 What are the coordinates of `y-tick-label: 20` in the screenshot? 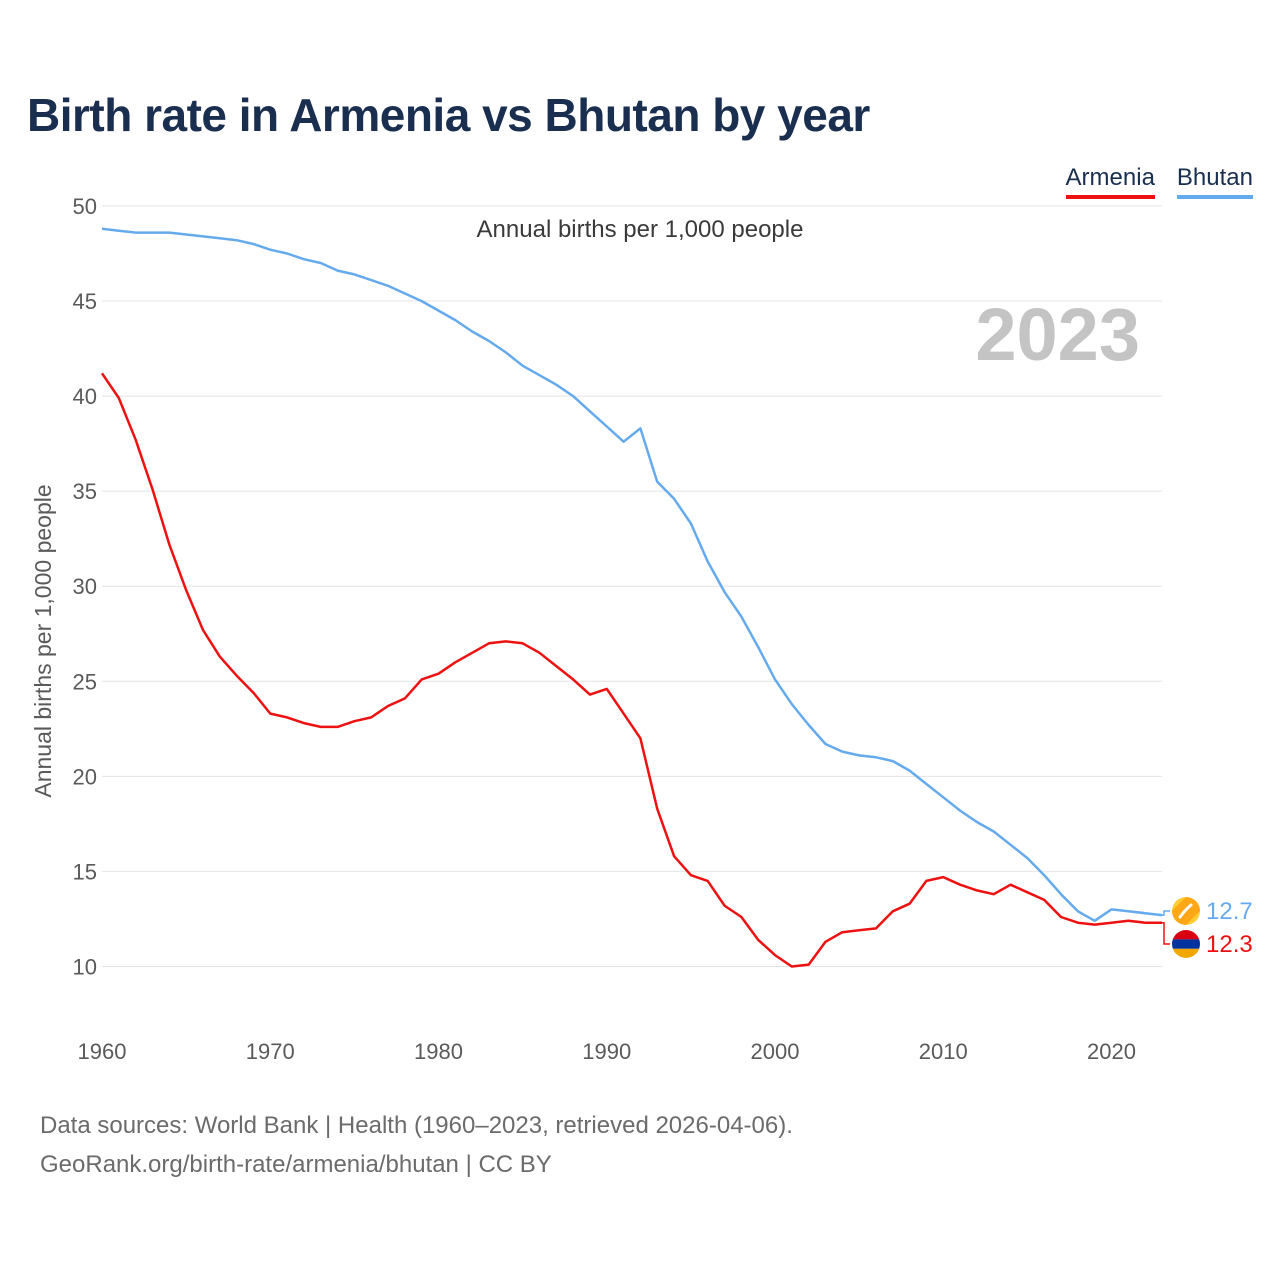 It's located at (85, 776).